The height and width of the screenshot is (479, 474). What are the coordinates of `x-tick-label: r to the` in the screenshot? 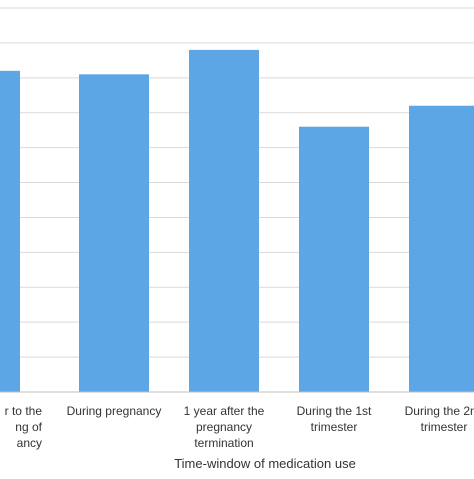 It's located at (24, 411).